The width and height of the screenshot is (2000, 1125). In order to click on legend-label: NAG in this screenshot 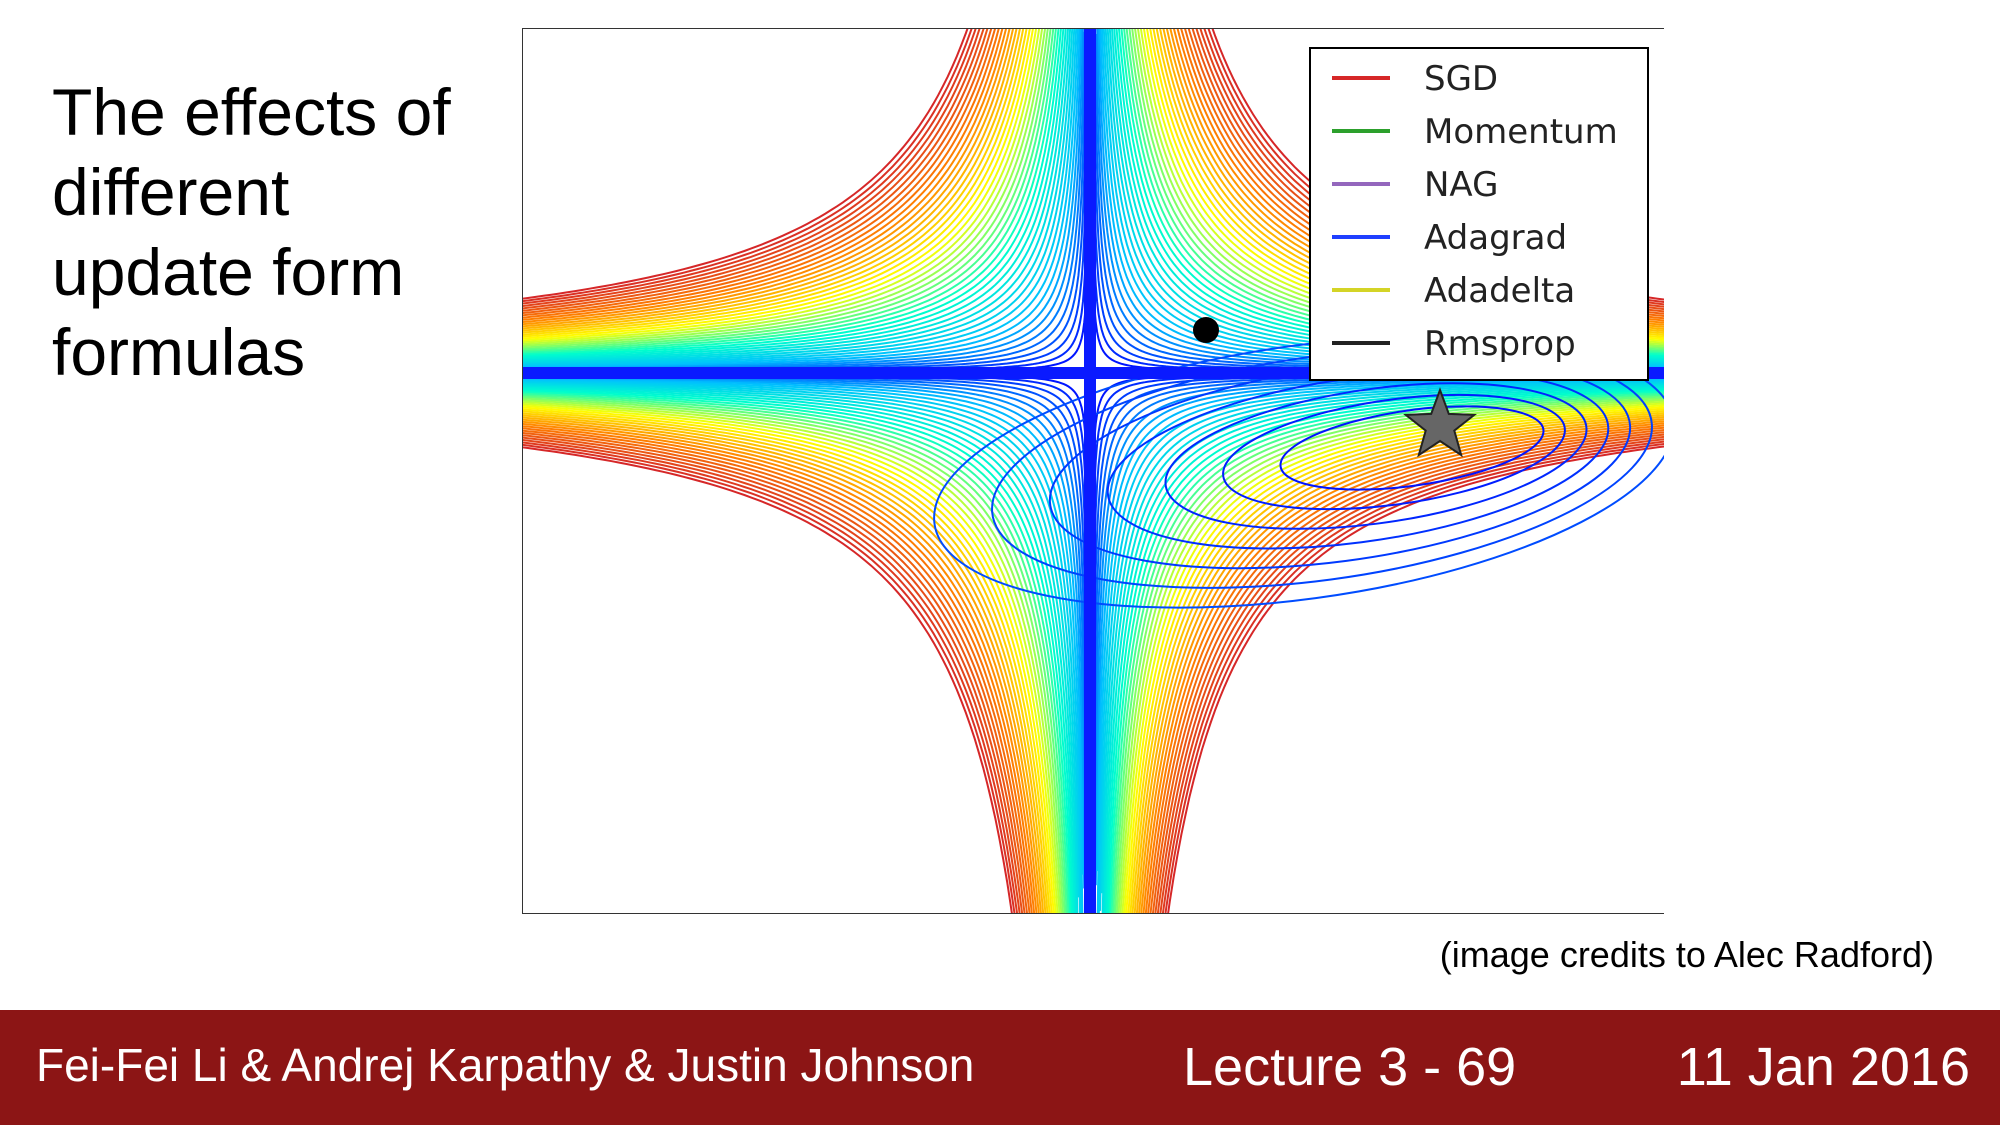, I will do `click(1461, 185)`.